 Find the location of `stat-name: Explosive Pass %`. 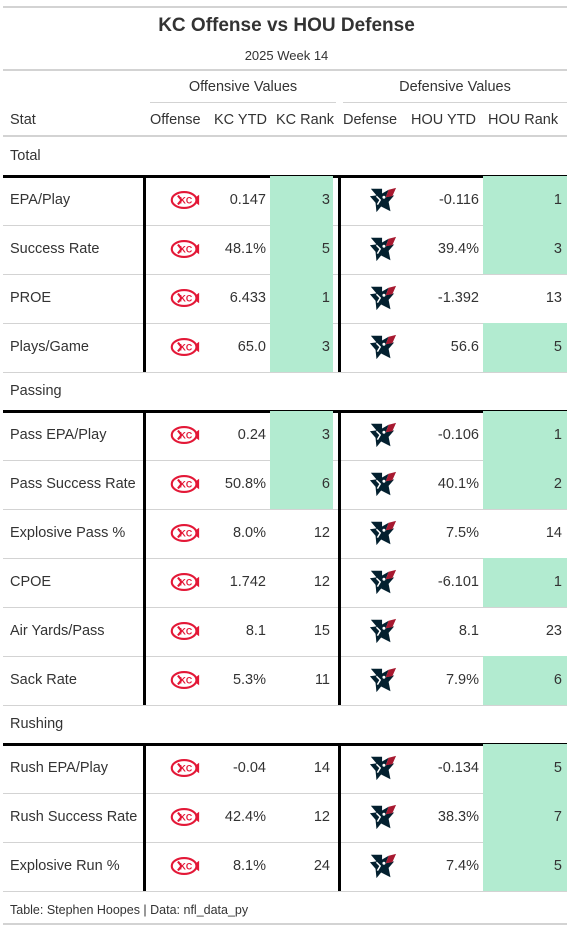

stat-name: Explosive Pass % is located at coordinates (68, 533).